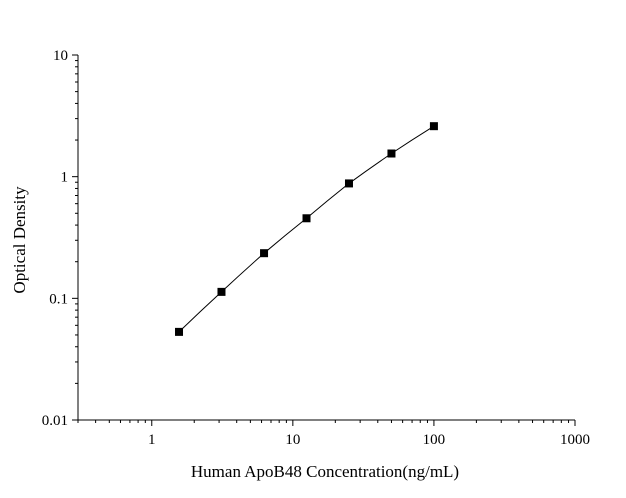 This screenshot has height=498, width=626. Describe the element at coordinates (152, 440) in the screenshot. I see `x-tick-label: 1` at that location.